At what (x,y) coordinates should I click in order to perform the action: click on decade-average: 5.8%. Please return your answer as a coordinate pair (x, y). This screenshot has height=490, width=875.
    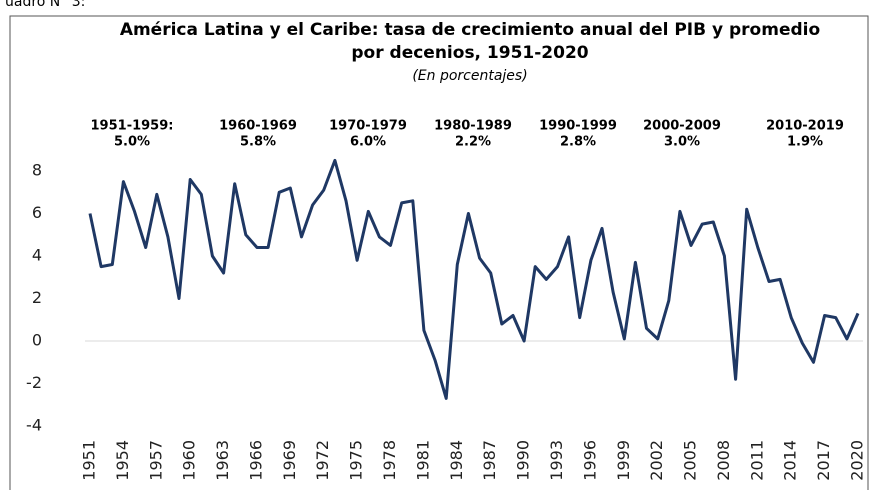
    Looking at the image, I should click on (258, 142).